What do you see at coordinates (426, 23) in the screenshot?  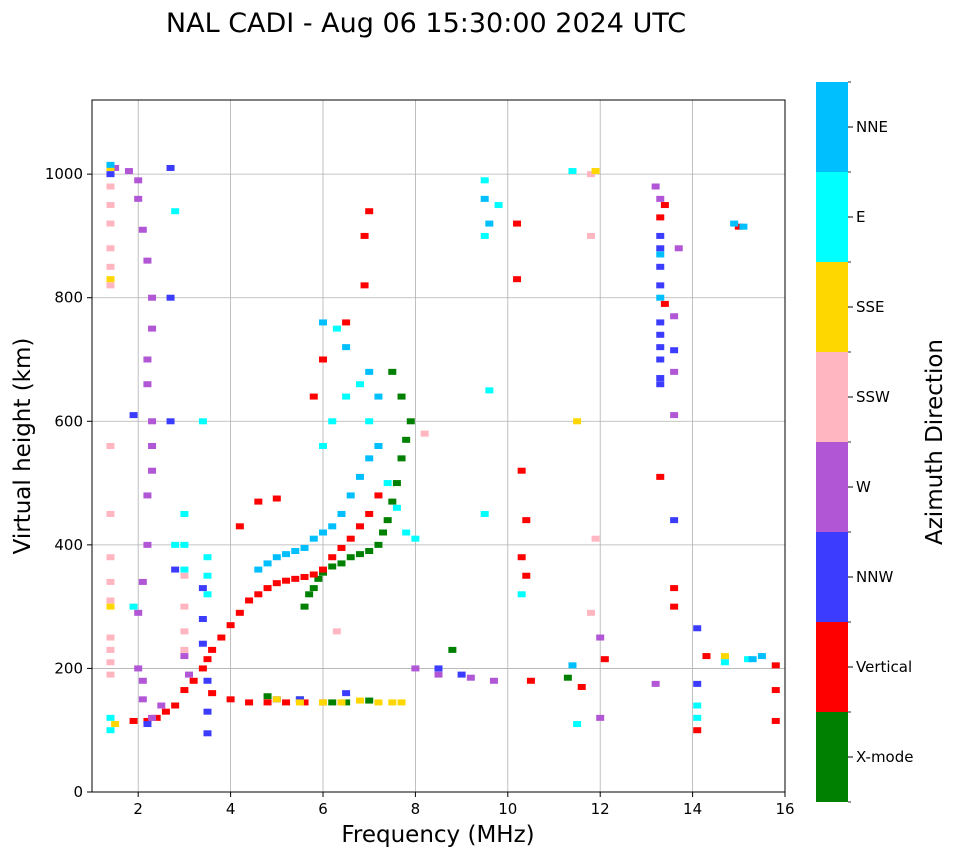 I see `chart-title: NAL CADI - Aug 06 15:30:00 2024 UTC` at bounding box center [426, 23].